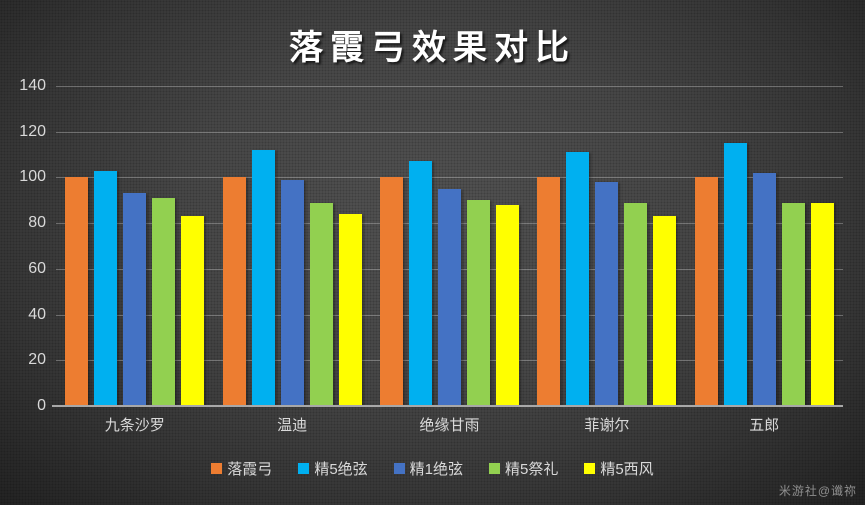  I want to click on watermark: 米游社@谶祢, so click(817, 491).